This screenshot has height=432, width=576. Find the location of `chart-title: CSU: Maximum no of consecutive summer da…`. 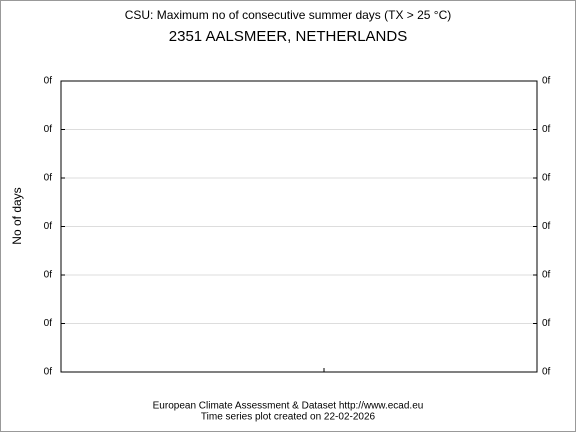

chart-title: CSU: Maximum no of consecutive summer da… is located at coordinates (288, 15).